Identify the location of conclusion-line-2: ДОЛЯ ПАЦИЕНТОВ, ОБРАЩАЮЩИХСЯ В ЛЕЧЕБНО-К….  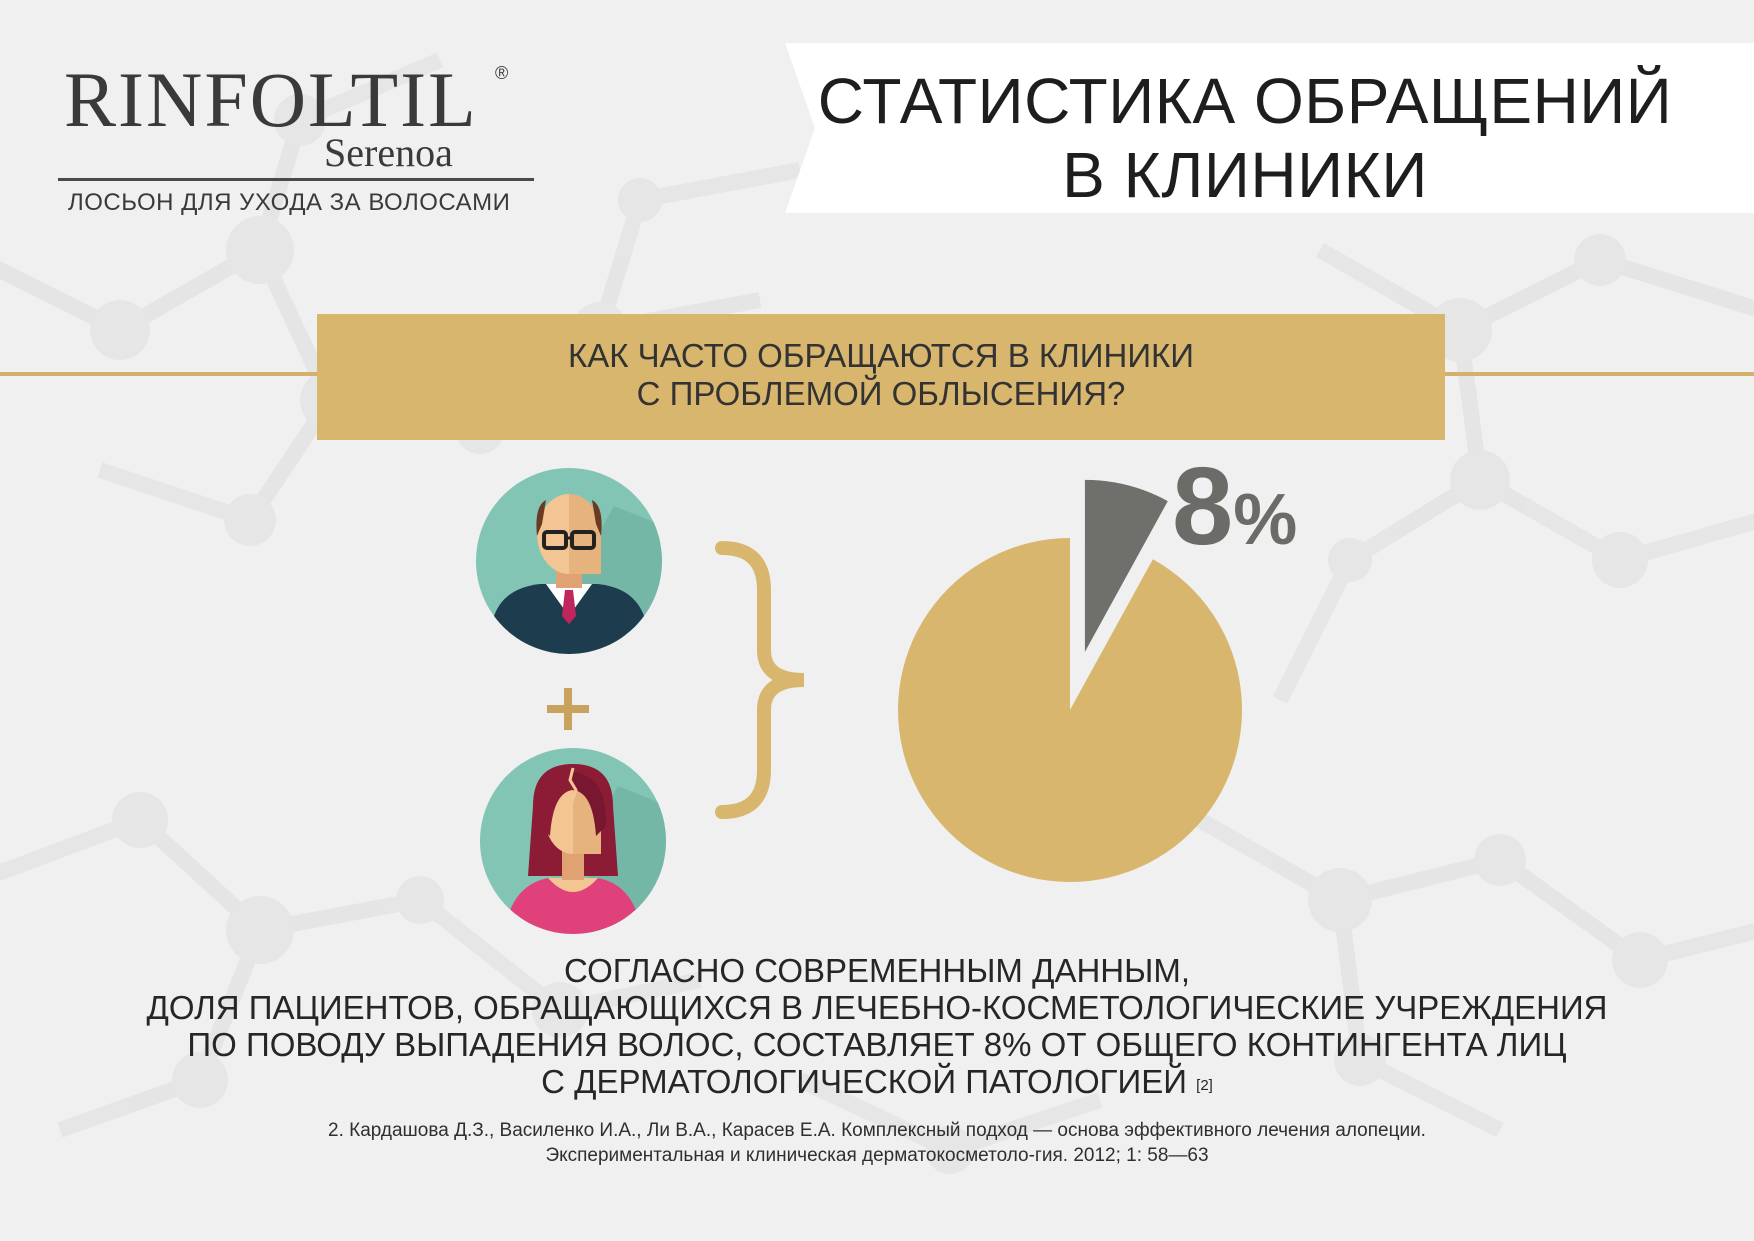
(877, 1007).